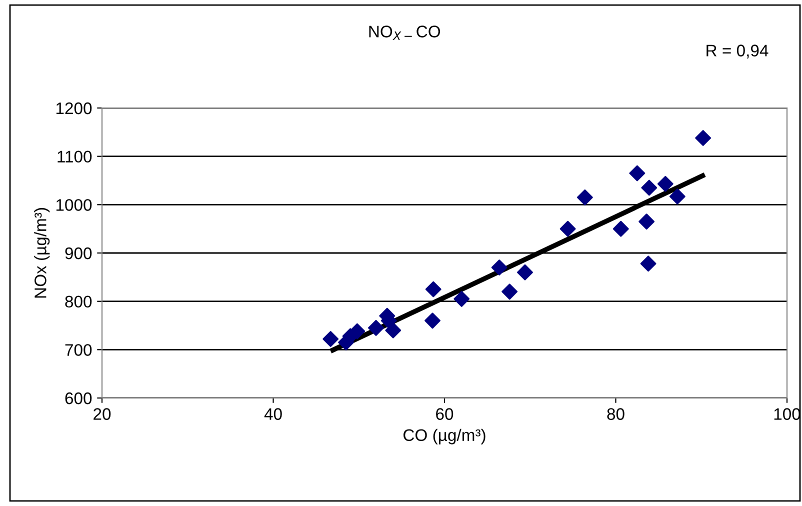  Describe the element at coordinates (74, 205) in the screenshot. I see `y-tick-label: 1000` at that location.